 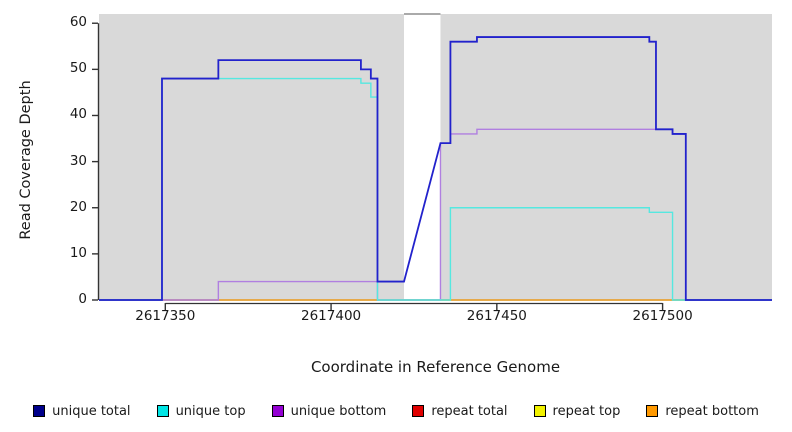 What do you see at coordinates (91, 411) in the screenshot?
I see `legend-label: unique total` at bounding box center [91, 411].